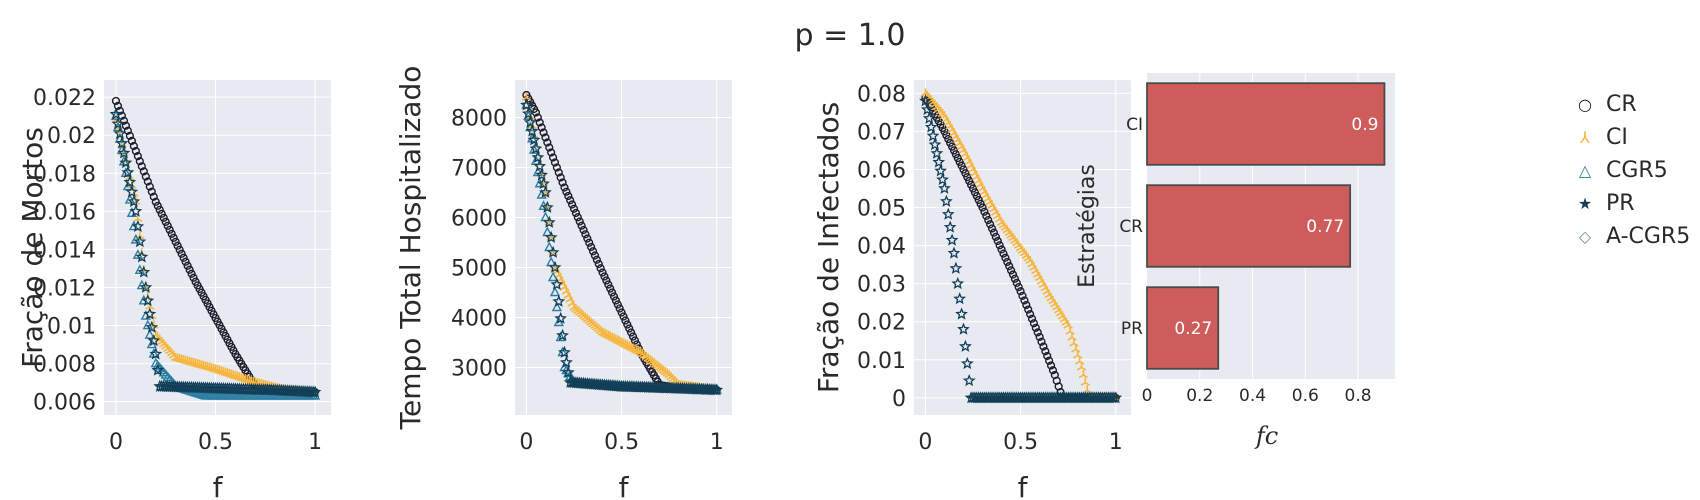  What do you see at coordinates (64, 365) in the screenshot?
I see `y-tick-label: 0.008` at bounding box center [64, 365].